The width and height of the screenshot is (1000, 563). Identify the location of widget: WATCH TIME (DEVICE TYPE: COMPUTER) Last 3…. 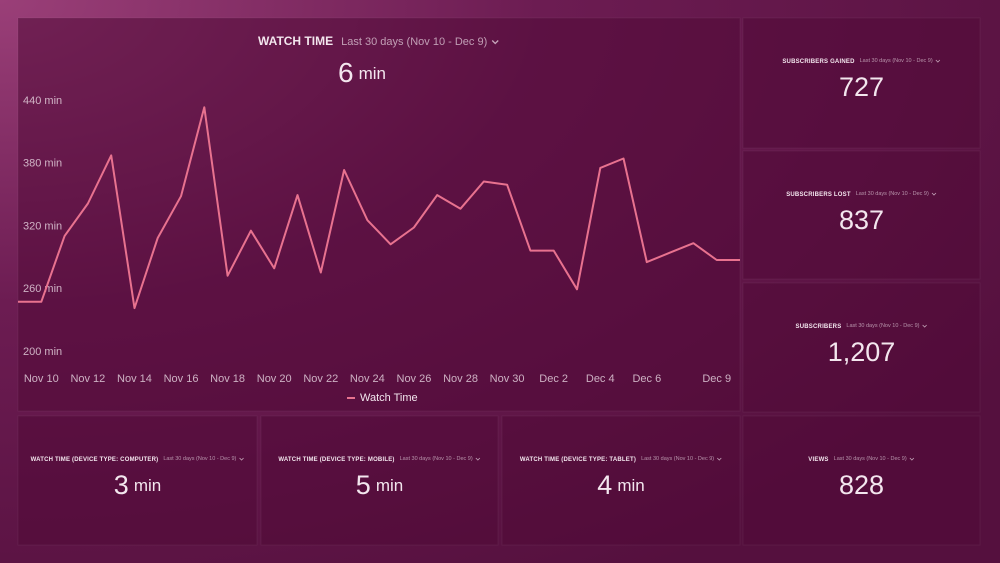
(137, 480).